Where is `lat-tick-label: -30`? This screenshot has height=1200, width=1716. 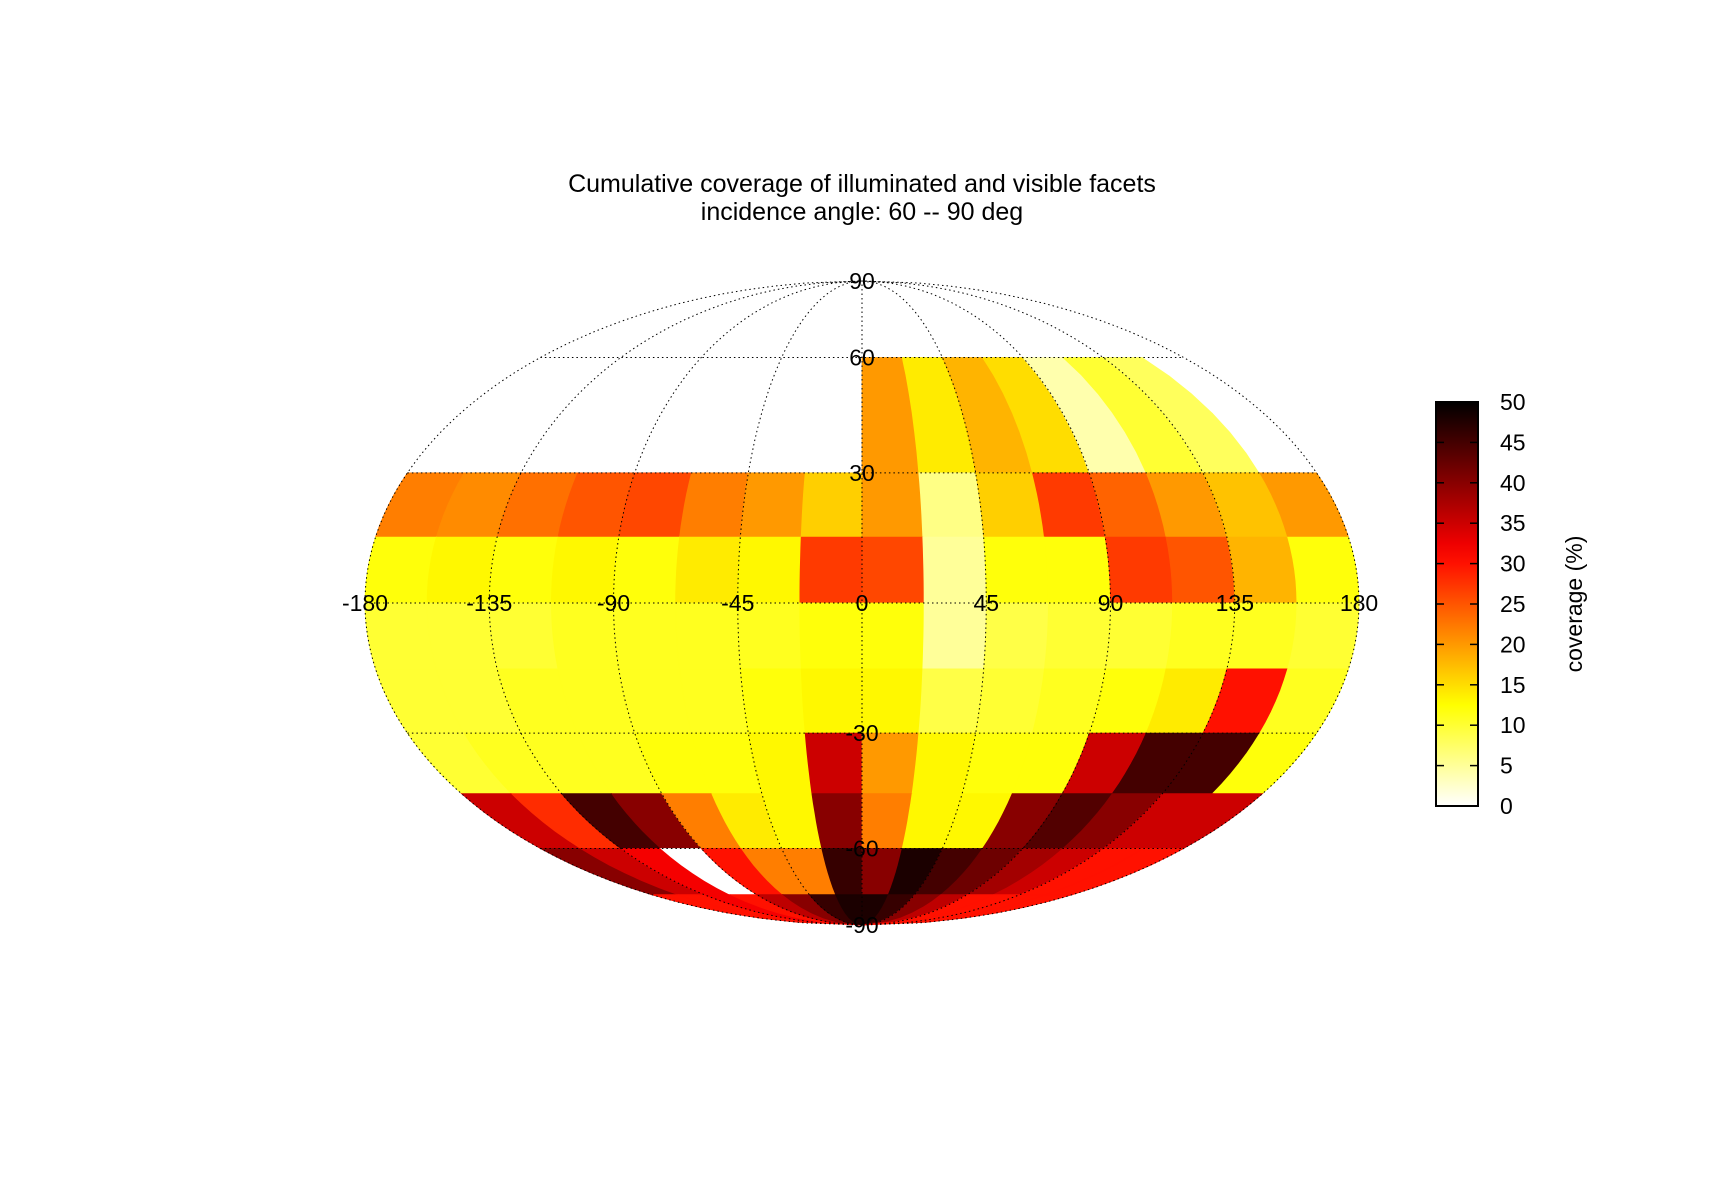
lat-tick-label: -30 is located at coordinates (861, 733).